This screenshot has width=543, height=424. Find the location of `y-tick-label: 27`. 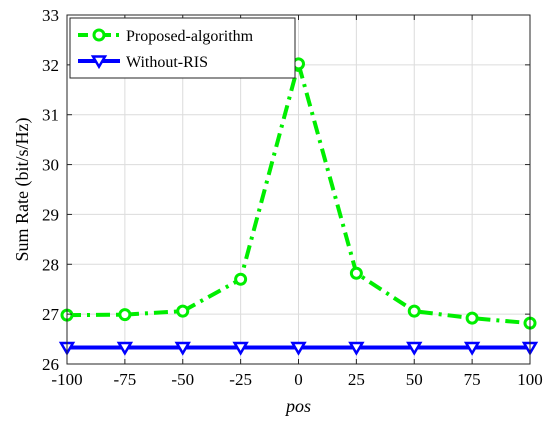

y-tick-label: 27 is located at coordinates (51, 314).